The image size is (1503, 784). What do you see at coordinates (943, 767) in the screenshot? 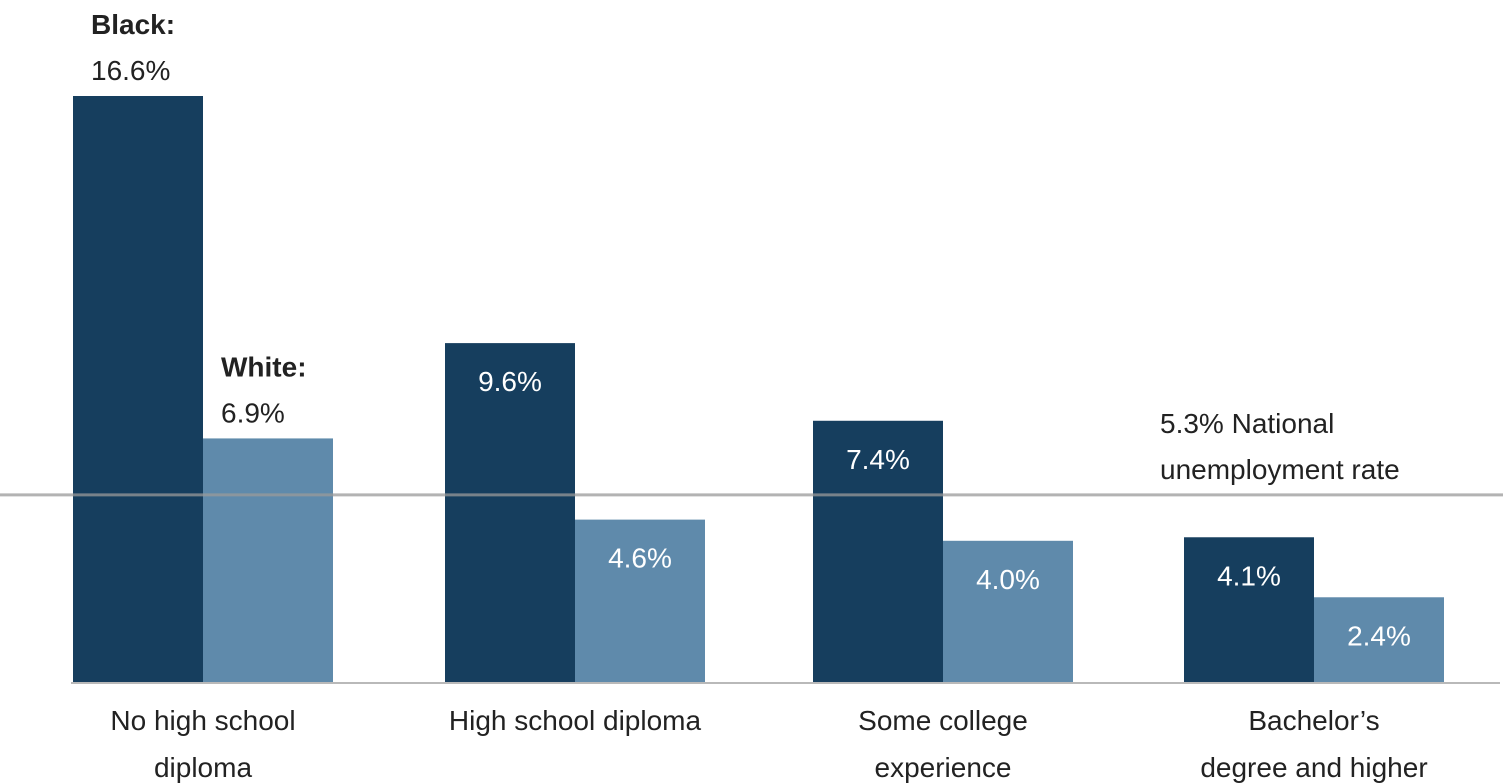
I see `category-label-2-line-1: experience` at bounding box center [943, 767].